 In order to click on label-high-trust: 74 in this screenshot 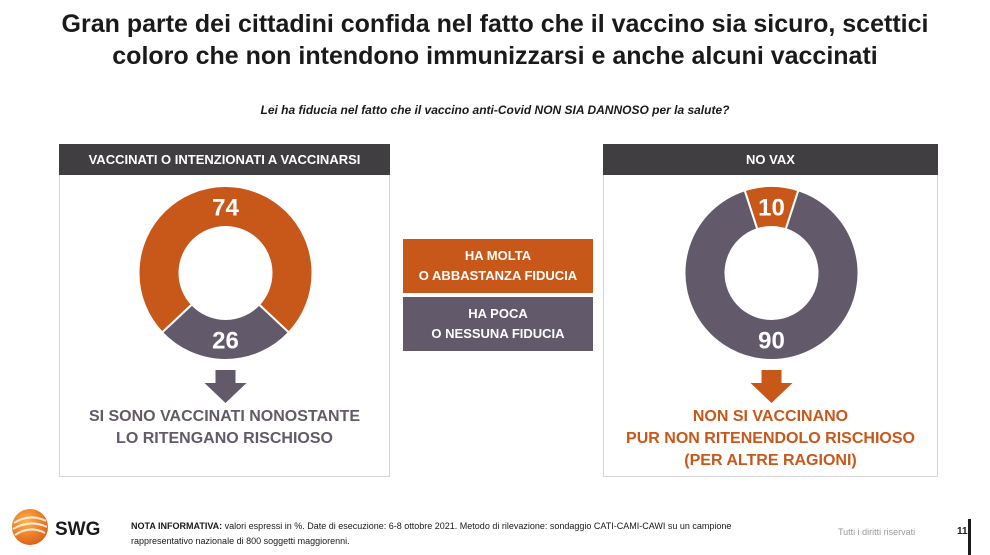, I will do `click(225, 208)`.